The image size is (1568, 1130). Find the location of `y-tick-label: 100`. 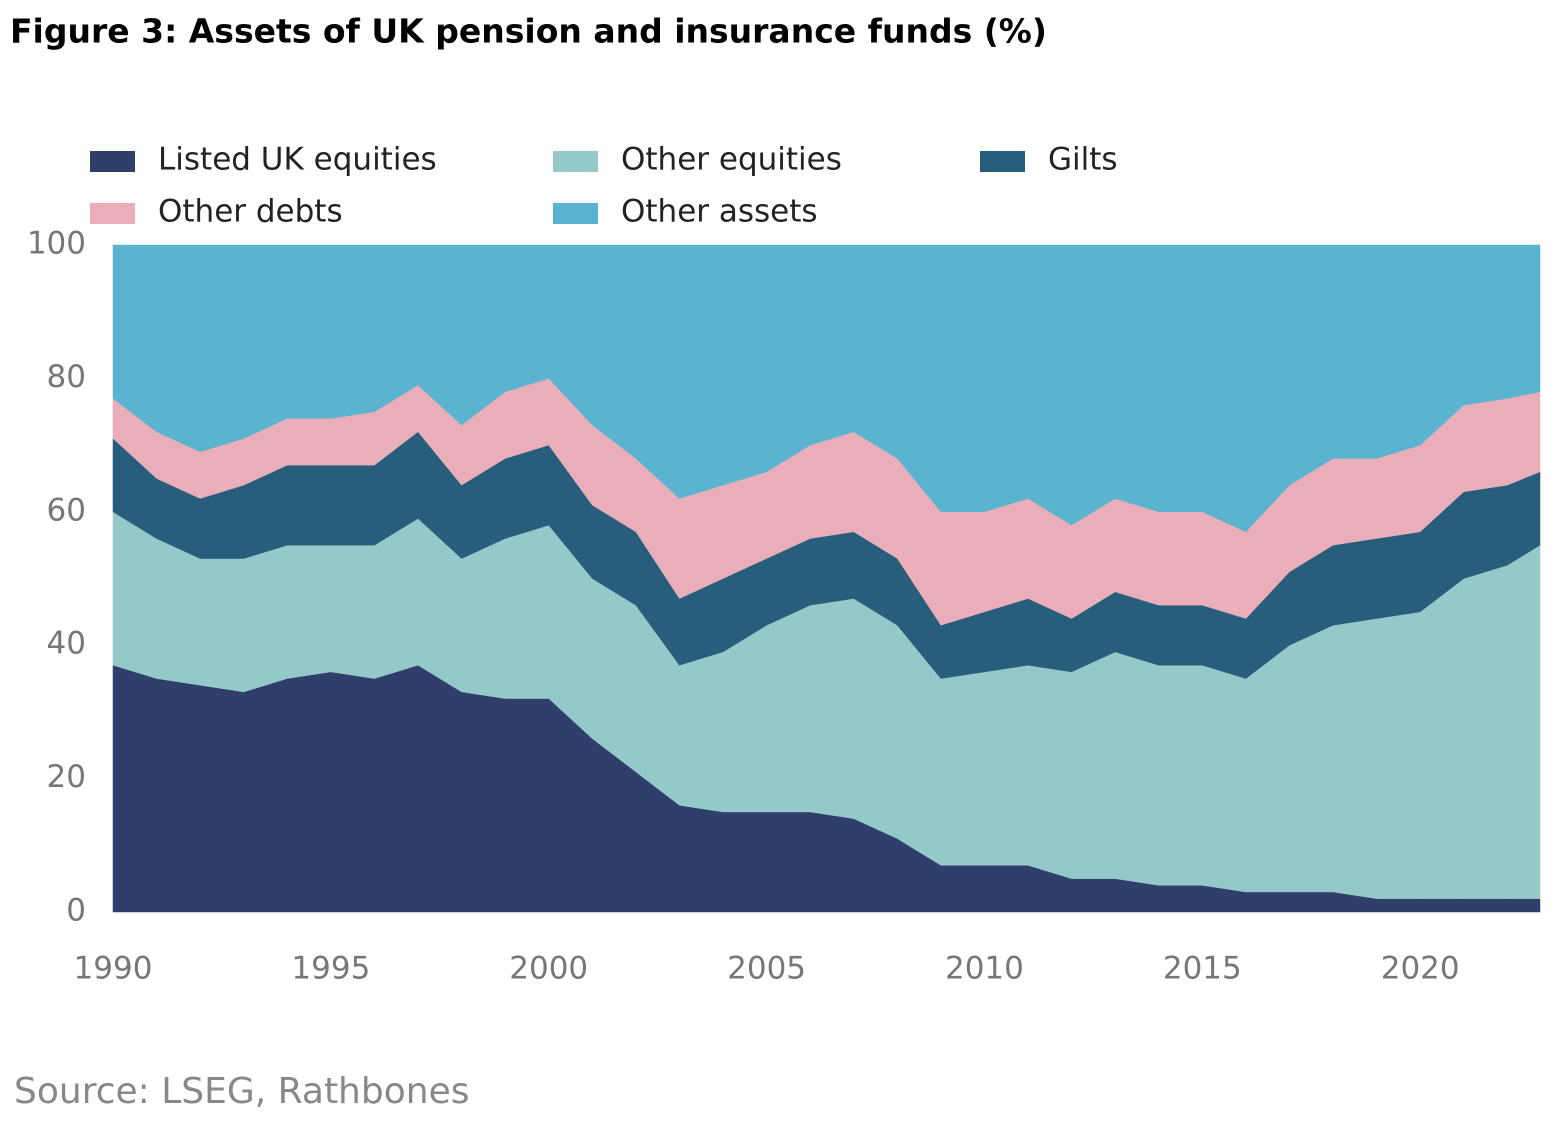

y-tick-label: 100 is located at coordinates (56, 244).